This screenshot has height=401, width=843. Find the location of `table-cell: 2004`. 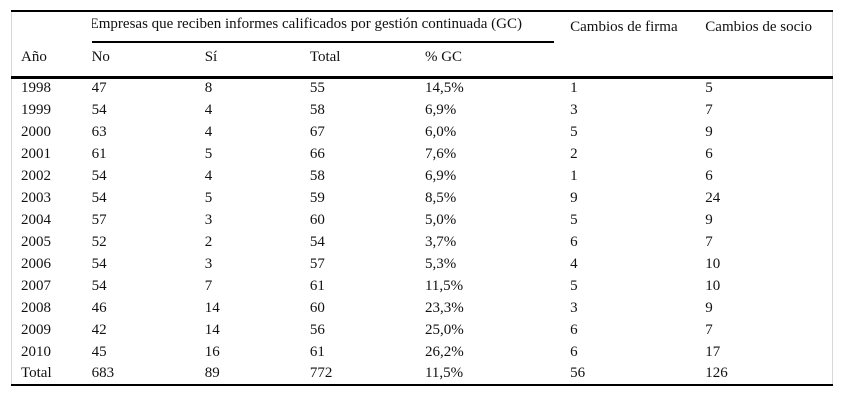

table-cell: 2004 is located at coordinates (36, 219).